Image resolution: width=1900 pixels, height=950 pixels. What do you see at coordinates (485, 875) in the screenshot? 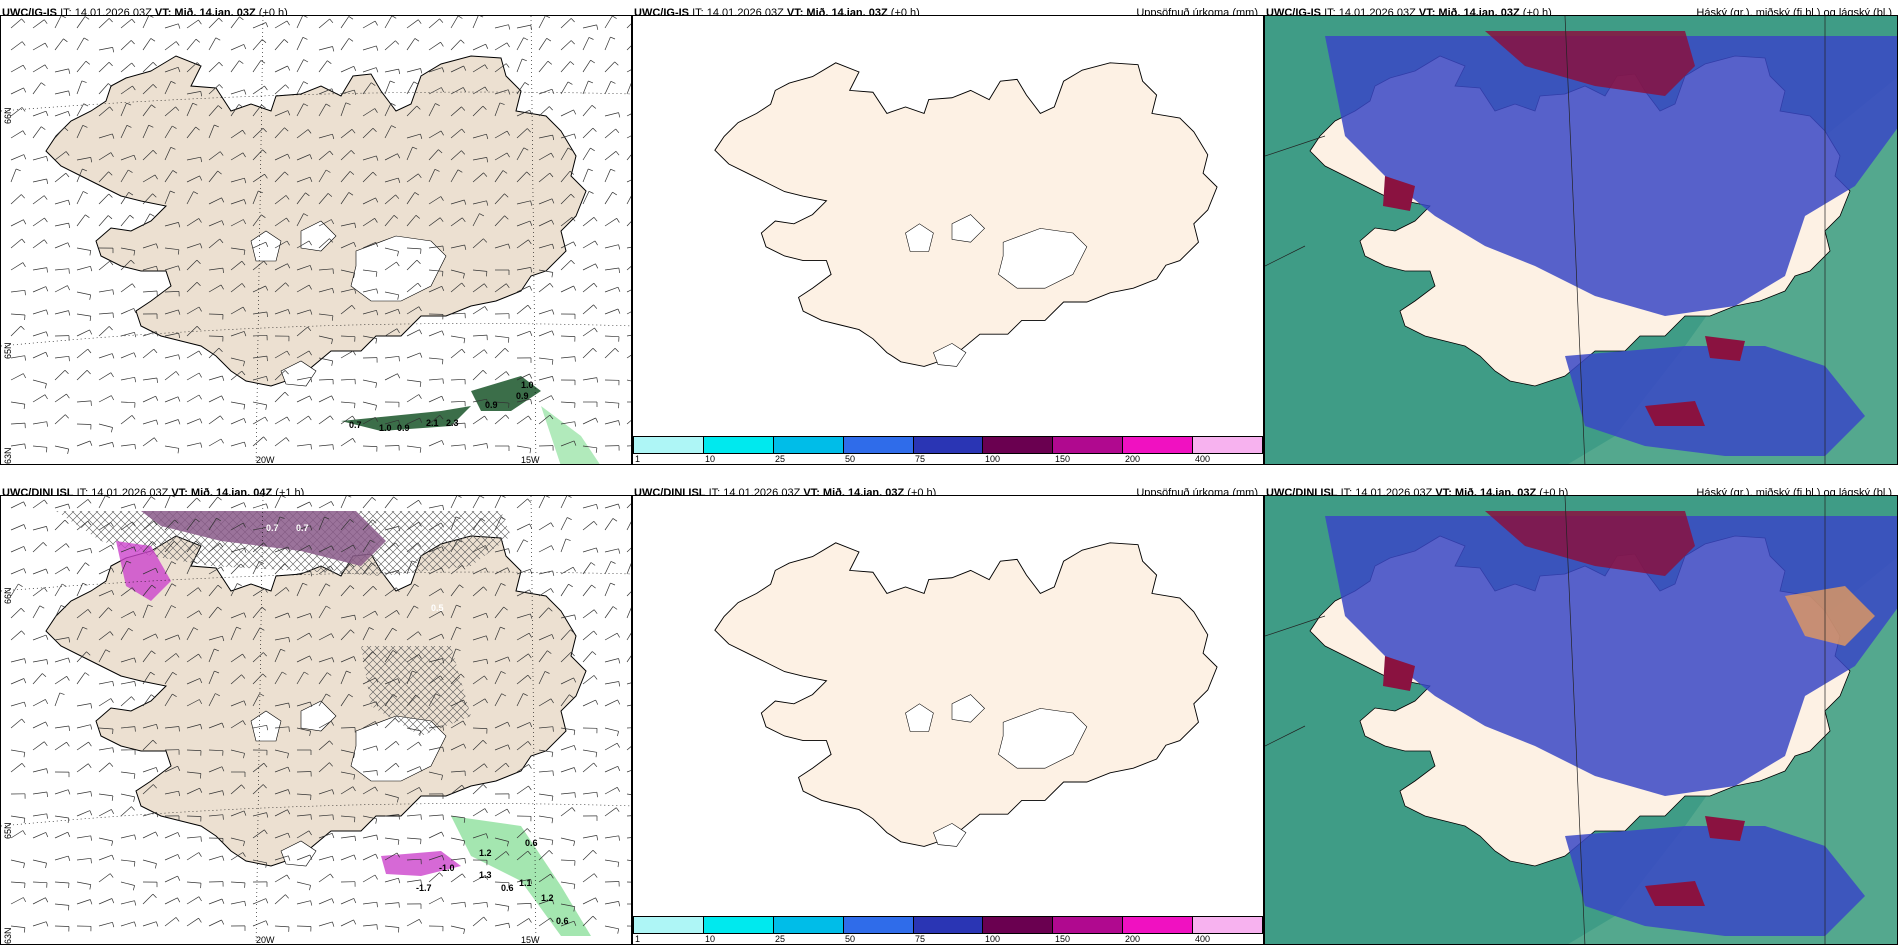
I see `rain-value-label: 1.3` at bounding box center [485, 875].